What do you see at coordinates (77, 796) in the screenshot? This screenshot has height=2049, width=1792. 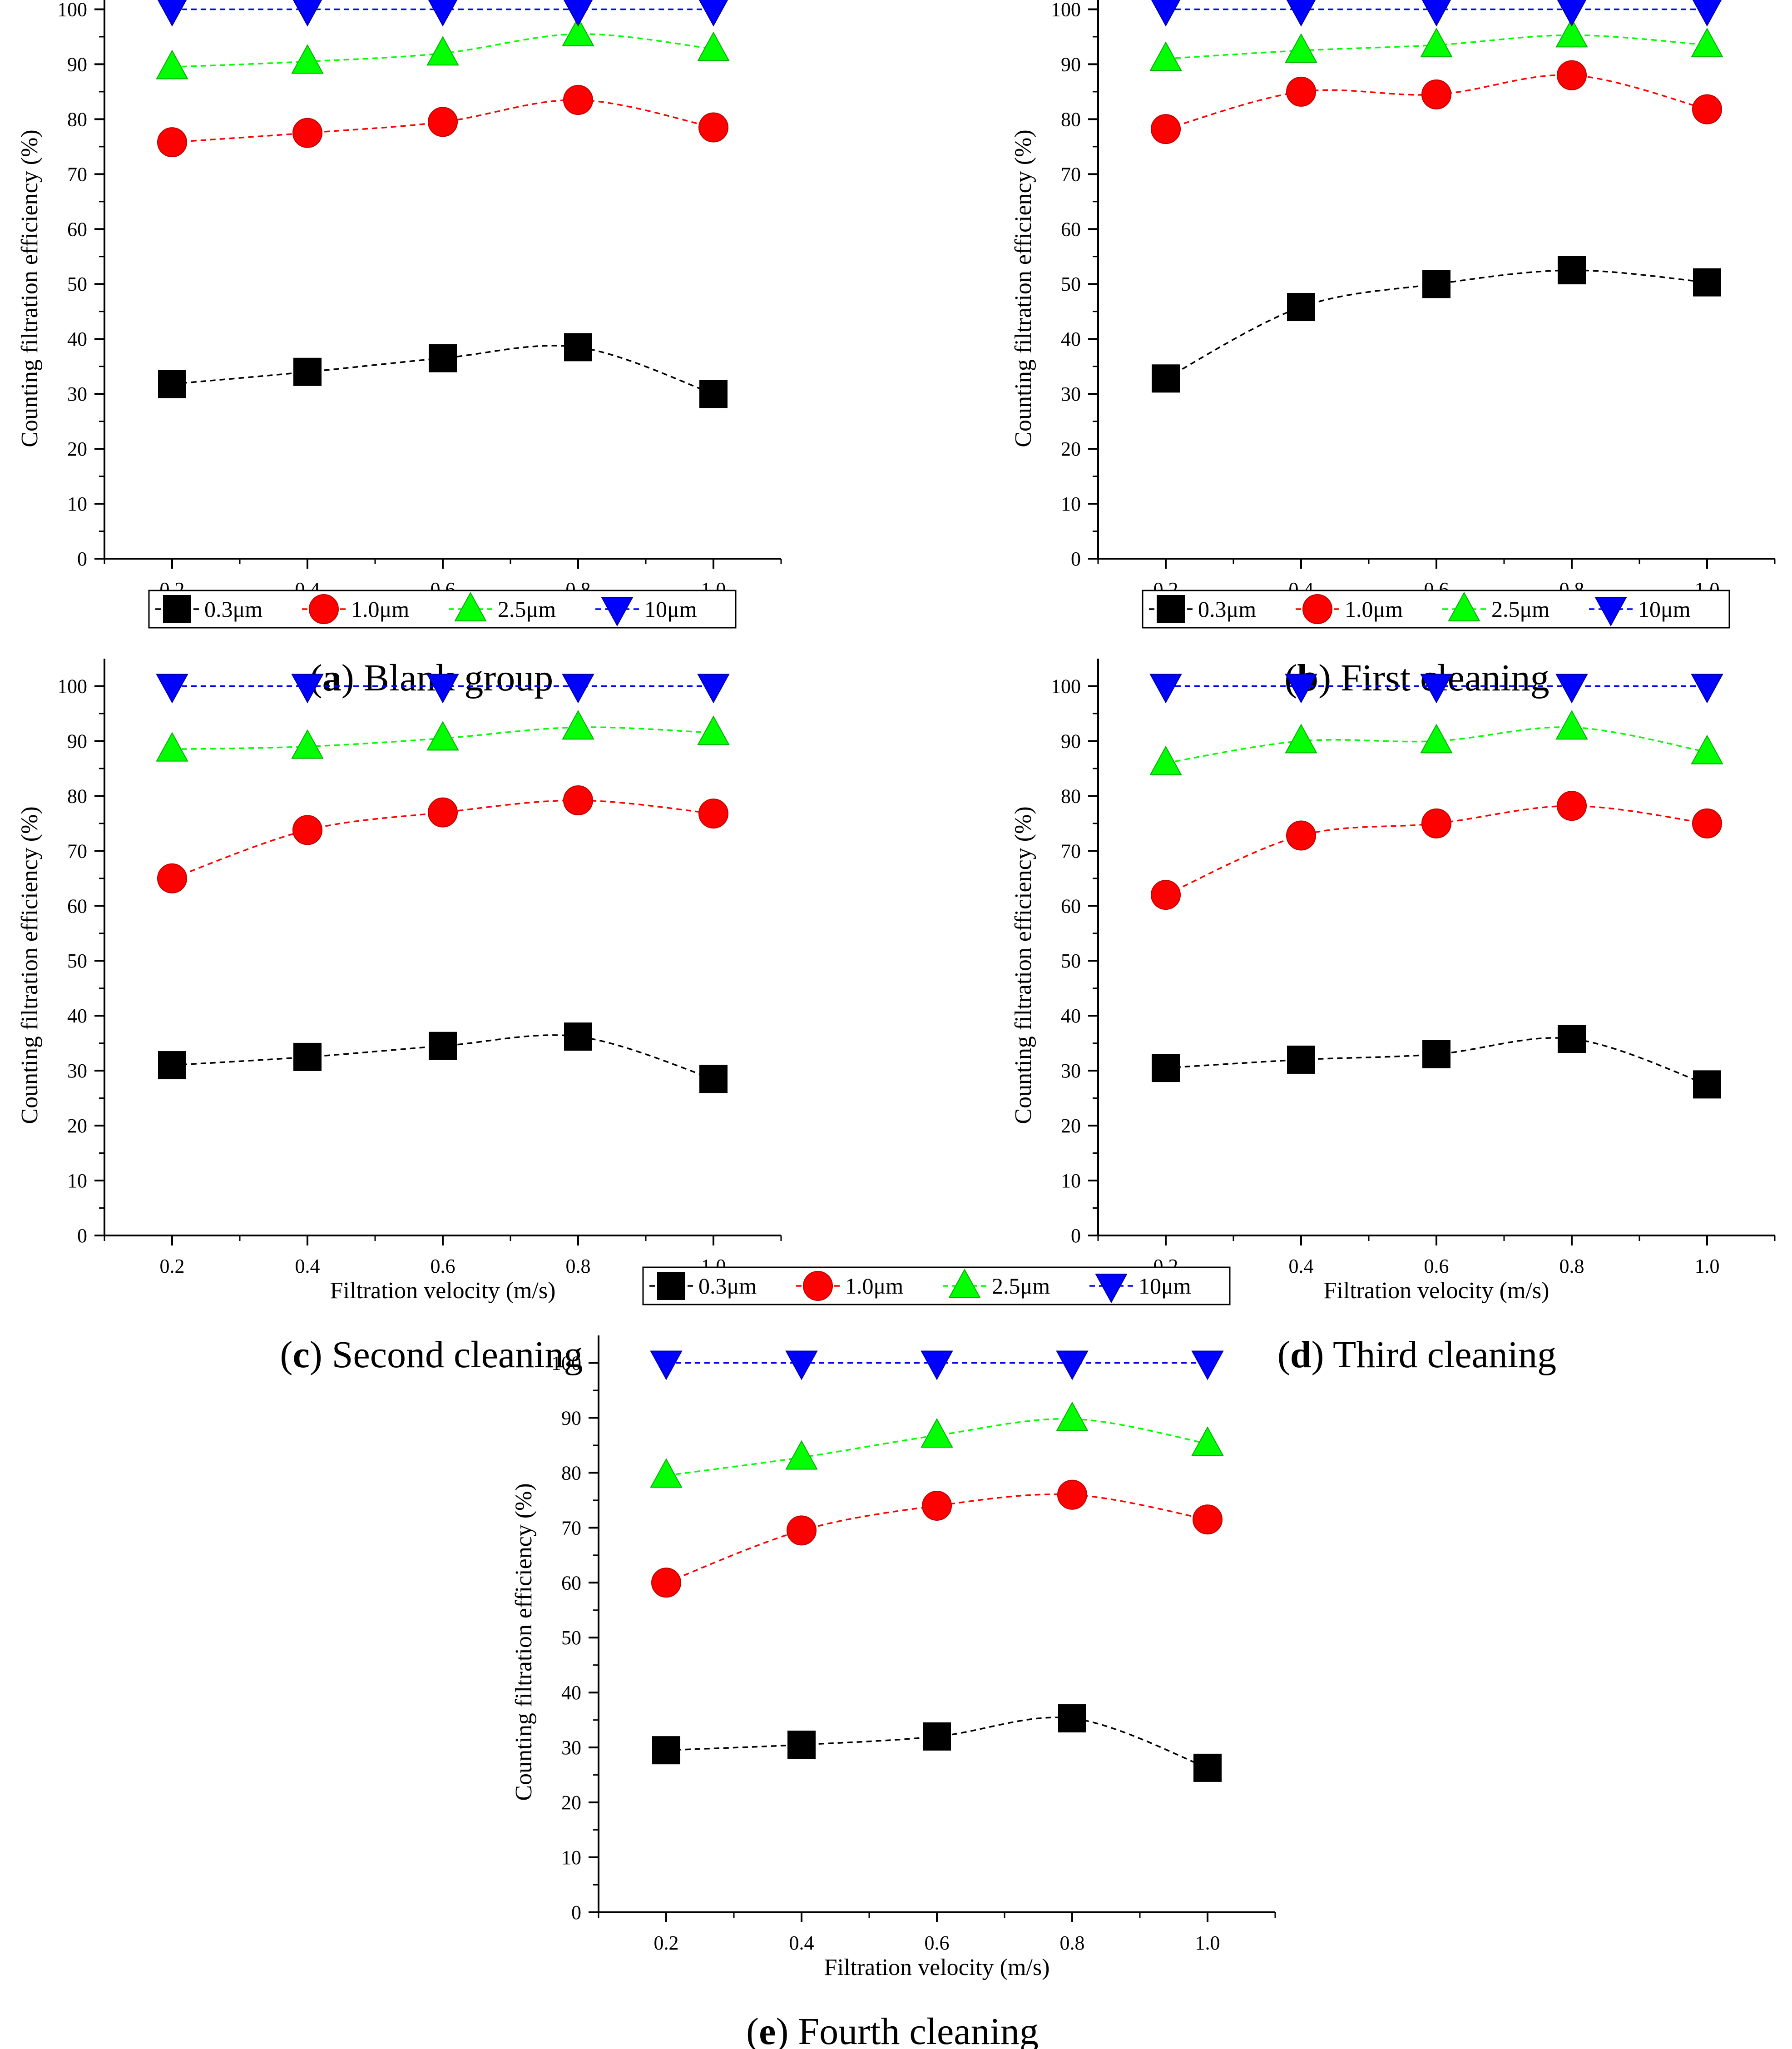 I see `y-tick-label: 80` at bounding box center [77, 796].